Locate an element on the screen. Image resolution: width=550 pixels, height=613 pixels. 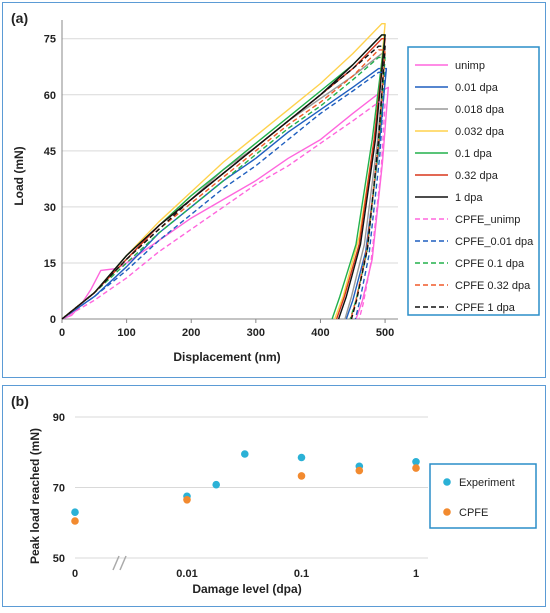
x-tick-label: 0.1 is located at coordinates (301, 574).